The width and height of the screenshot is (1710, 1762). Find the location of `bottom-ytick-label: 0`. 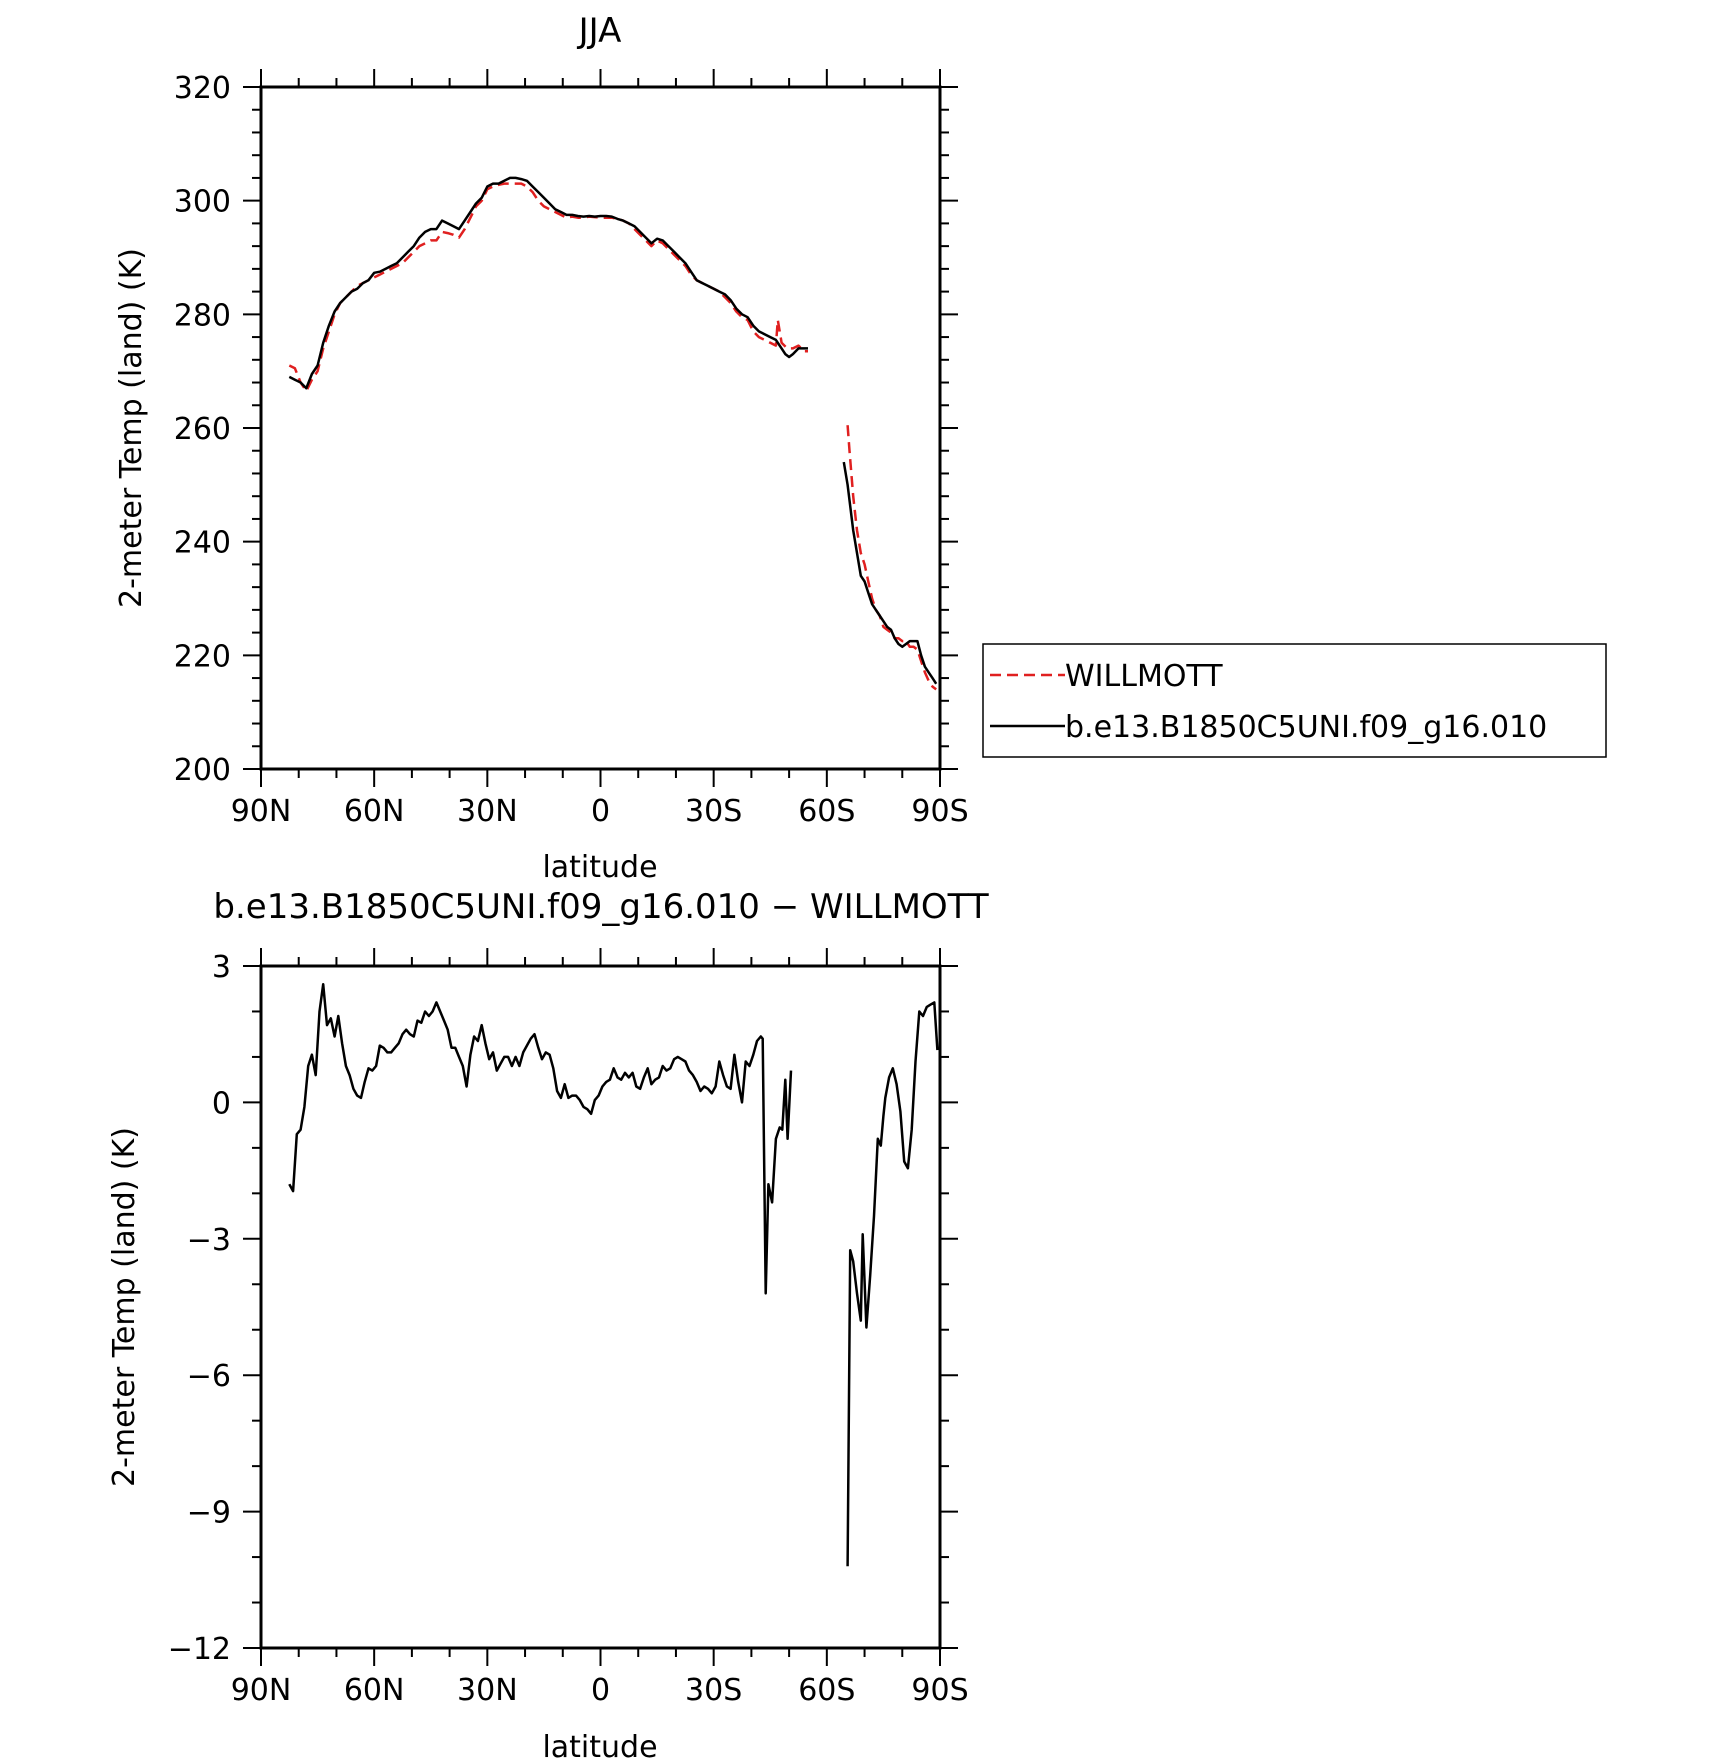

bottom-ytick-label: 0 is located at coordinates (221, 1103).